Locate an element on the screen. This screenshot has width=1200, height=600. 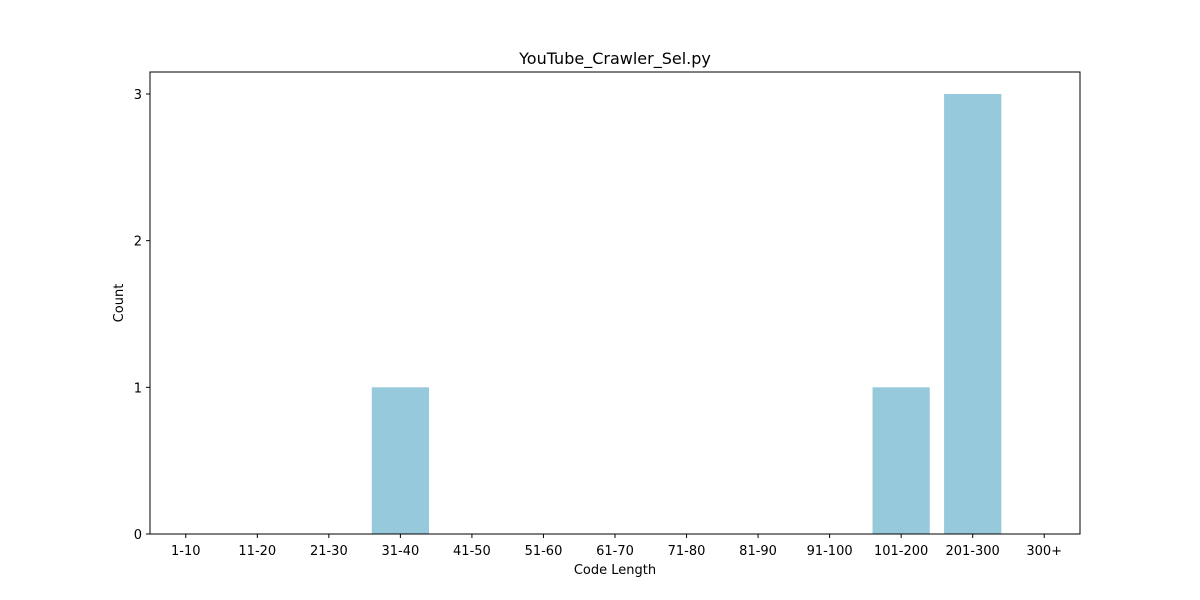
x-tick-label: 300+ is located at coordinates (1044, 551).